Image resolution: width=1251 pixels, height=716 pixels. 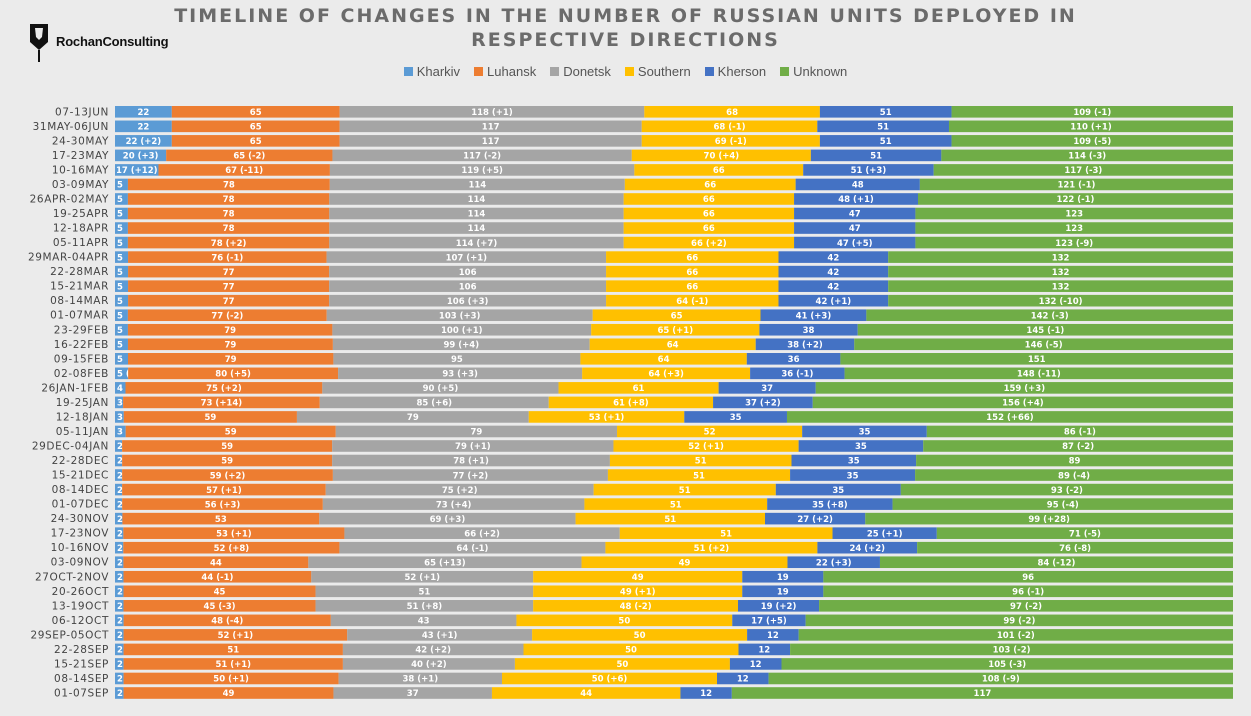 I want to click on data-label: 65, so click(x=677, y=316).